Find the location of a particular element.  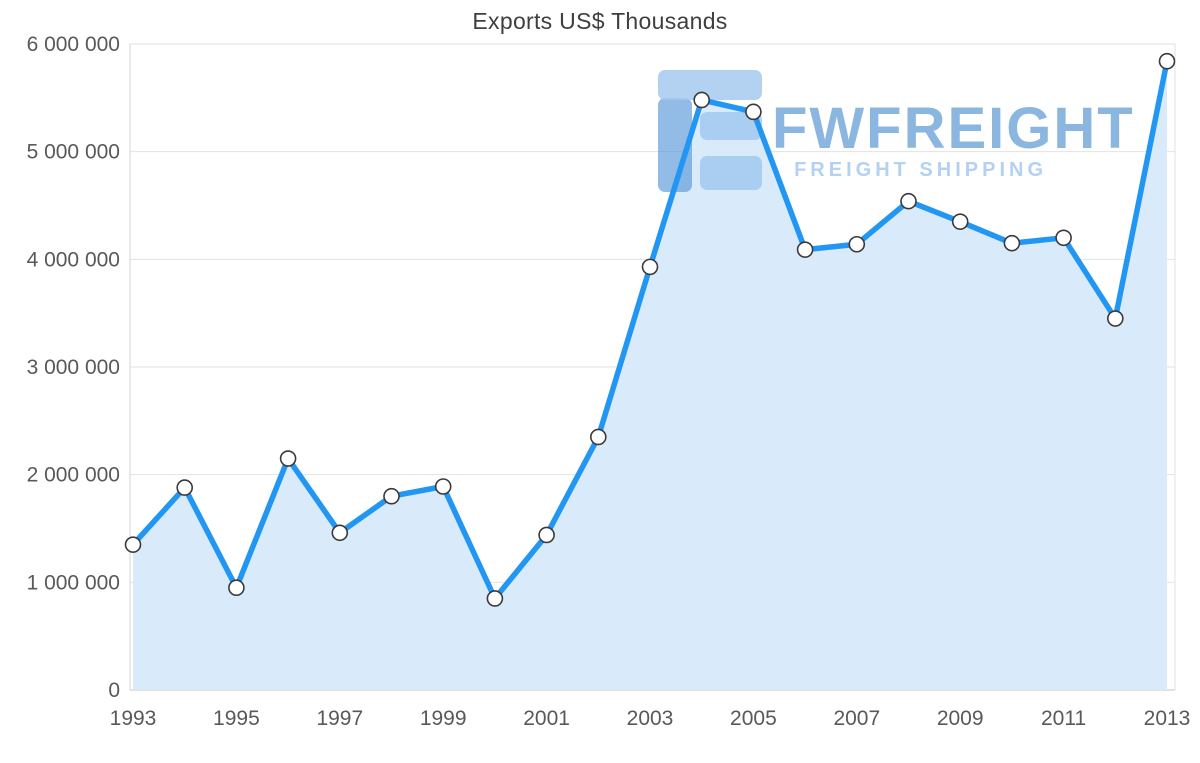

x-axis-label: 2009 is located at coordinates (960, 718).